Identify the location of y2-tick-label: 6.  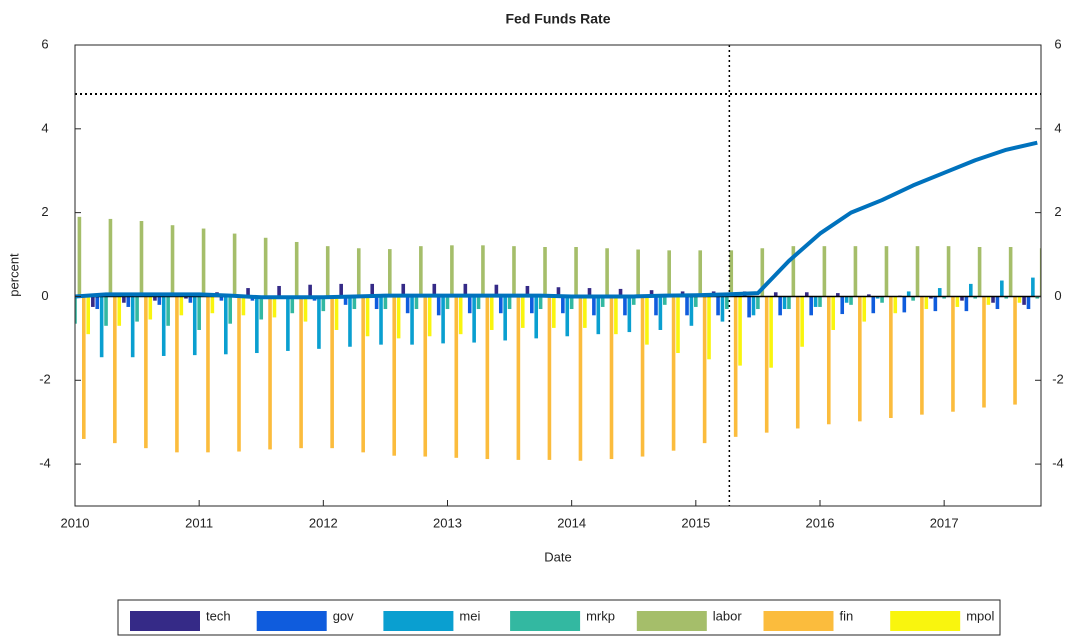
(1057, 43).